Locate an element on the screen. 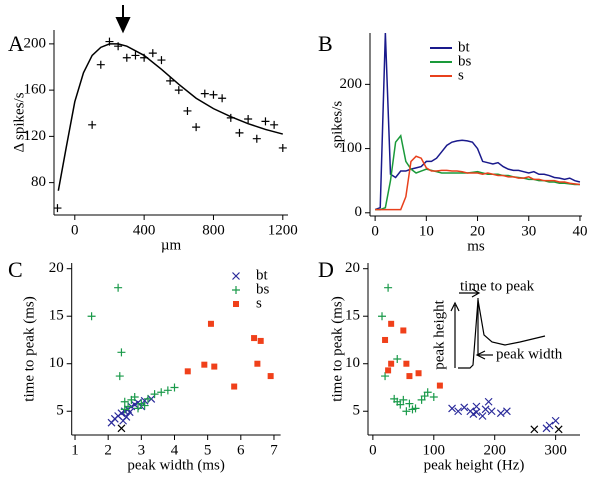 The height and width of the screenshot is (488, 605). inset-schematic is located at coordinates (498, 328).